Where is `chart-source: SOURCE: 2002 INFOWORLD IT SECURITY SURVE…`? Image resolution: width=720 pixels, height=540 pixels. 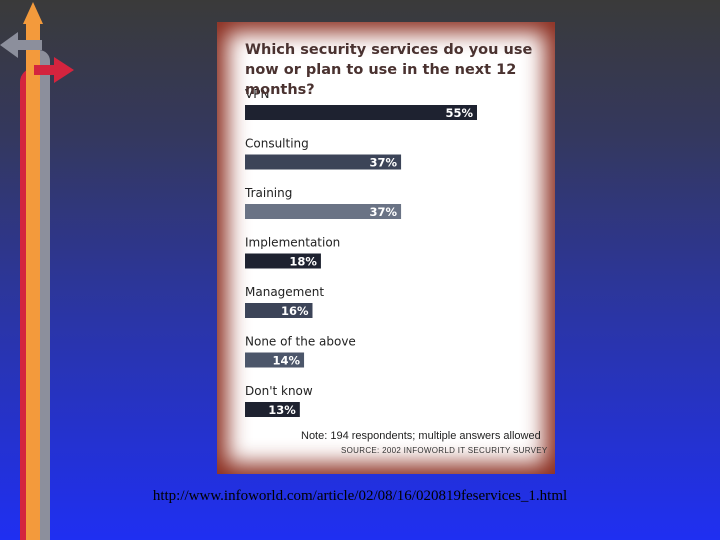 chart-source: SOURCE: 2002 INFOWORLD IT SECURITY SURVE… is located at coordinates (444, 450).